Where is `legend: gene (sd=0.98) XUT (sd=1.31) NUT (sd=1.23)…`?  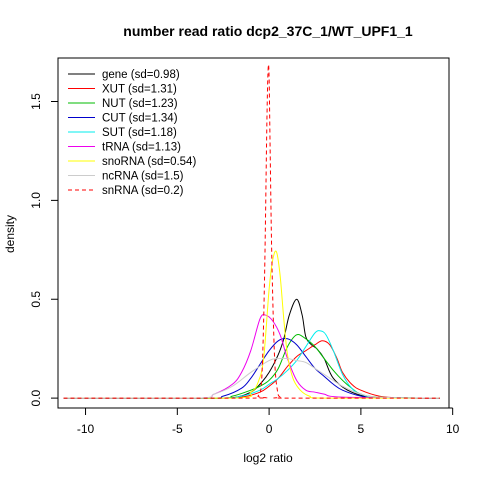 legend: gene (sd=0.98) XUT (sd=1.31) NUT (sd=1.23)… is located at coordinates (132, 133).